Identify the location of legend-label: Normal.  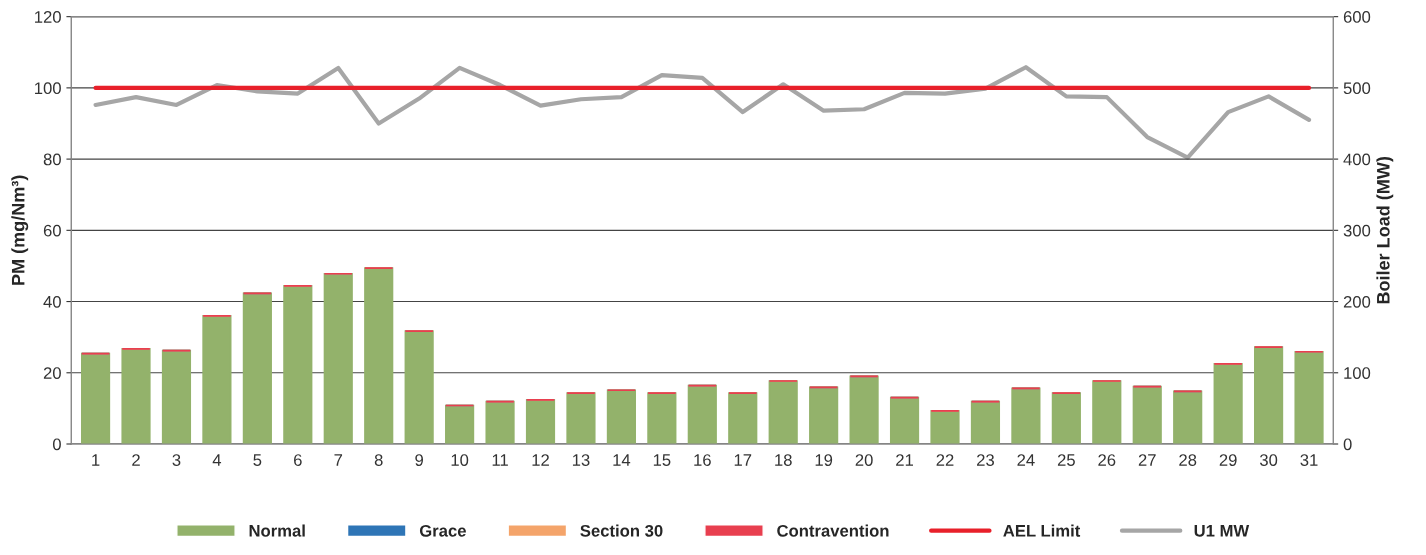
(277, 530).